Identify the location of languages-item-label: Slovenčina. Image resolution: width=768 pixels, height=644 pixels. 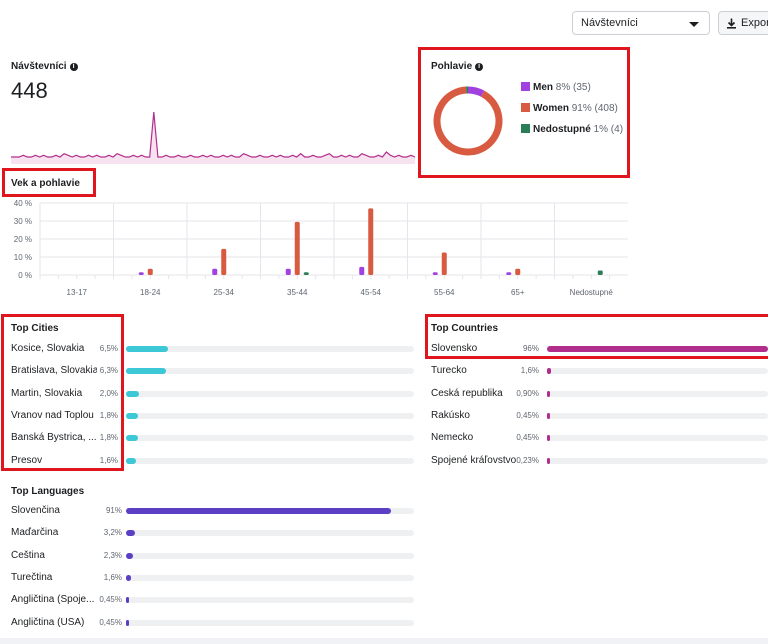
(35, 510).